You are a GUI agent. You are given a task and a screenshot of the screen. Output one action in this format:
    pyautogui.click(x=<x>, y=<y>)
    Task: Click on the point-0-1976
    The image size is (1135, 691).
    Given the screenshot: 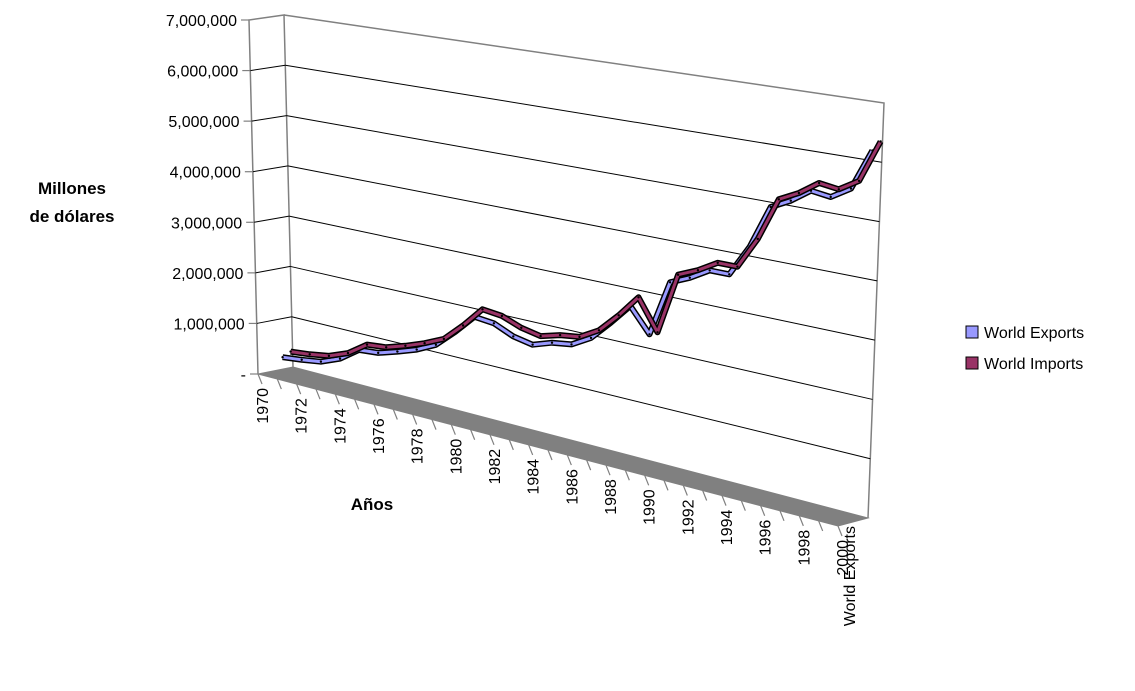 What is the action you would take?
    pyautogui.click(x=397, y=351)
    